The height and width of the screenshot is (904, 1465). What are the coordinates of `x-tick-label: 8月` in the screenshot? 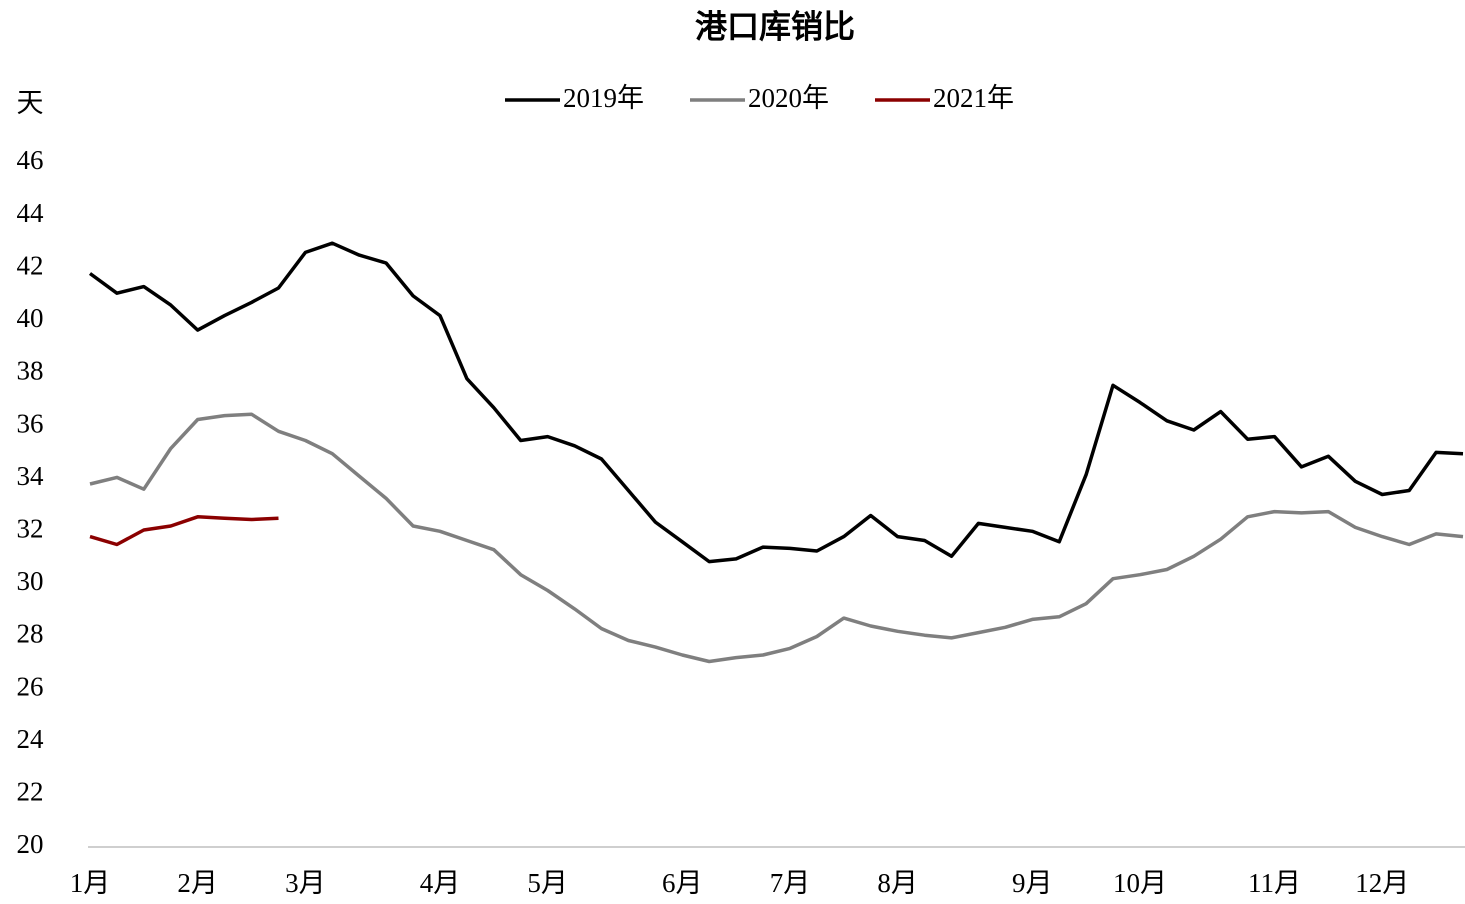 It's located at (897, 883).